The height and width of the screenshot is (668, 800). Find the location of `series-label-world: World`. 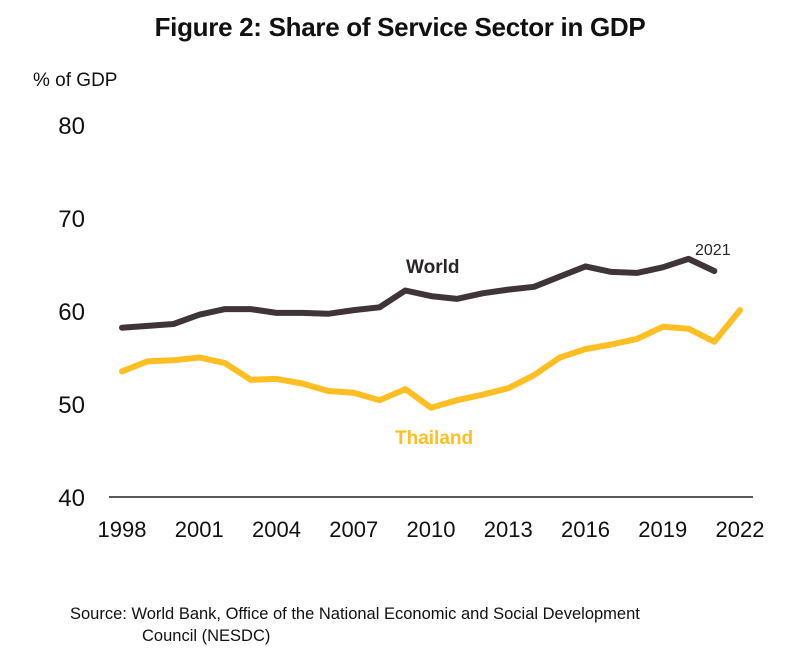

series-label-world: World is located at coordinates (432, 267).